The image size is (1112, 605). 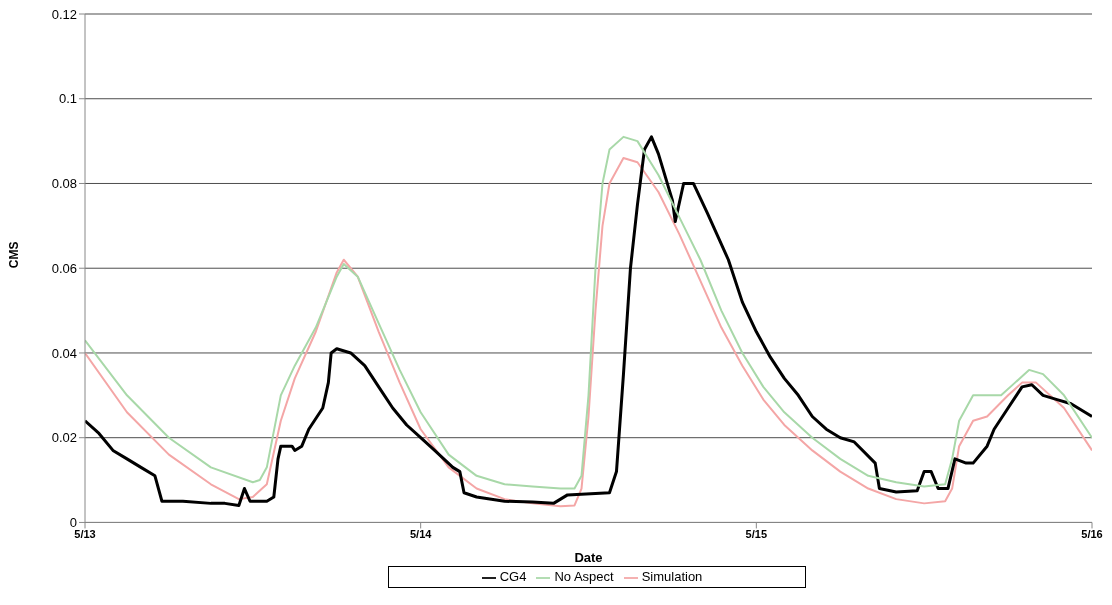 I want to click on x-tick-label: 5/15, so click(x=756, y=534).